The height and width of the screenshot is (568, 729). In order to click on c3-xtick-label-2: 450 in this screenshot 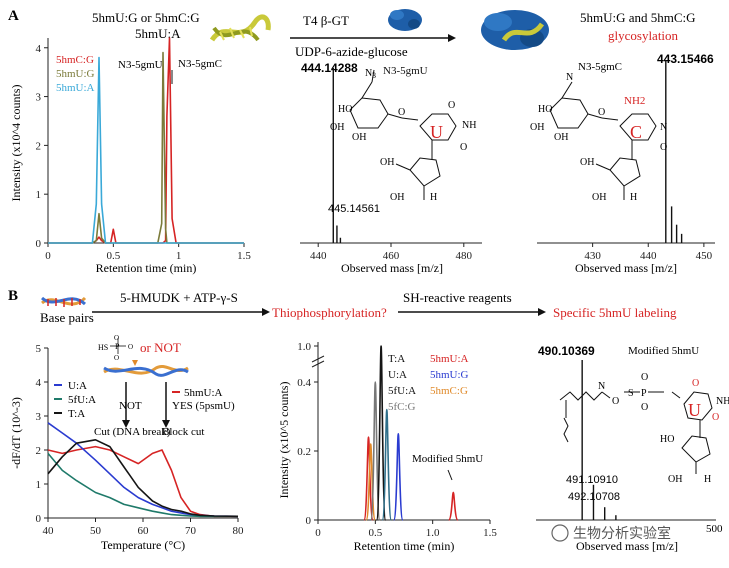, I will do `click(704, 256)`.